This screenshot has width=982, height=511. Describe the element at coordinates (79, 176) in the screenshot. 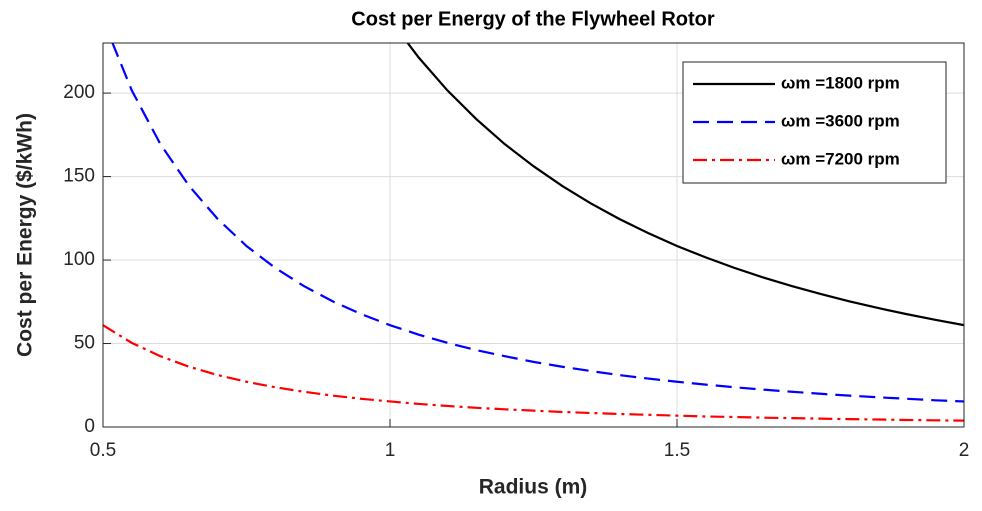

I see `y-tick-label: 150` at that location.